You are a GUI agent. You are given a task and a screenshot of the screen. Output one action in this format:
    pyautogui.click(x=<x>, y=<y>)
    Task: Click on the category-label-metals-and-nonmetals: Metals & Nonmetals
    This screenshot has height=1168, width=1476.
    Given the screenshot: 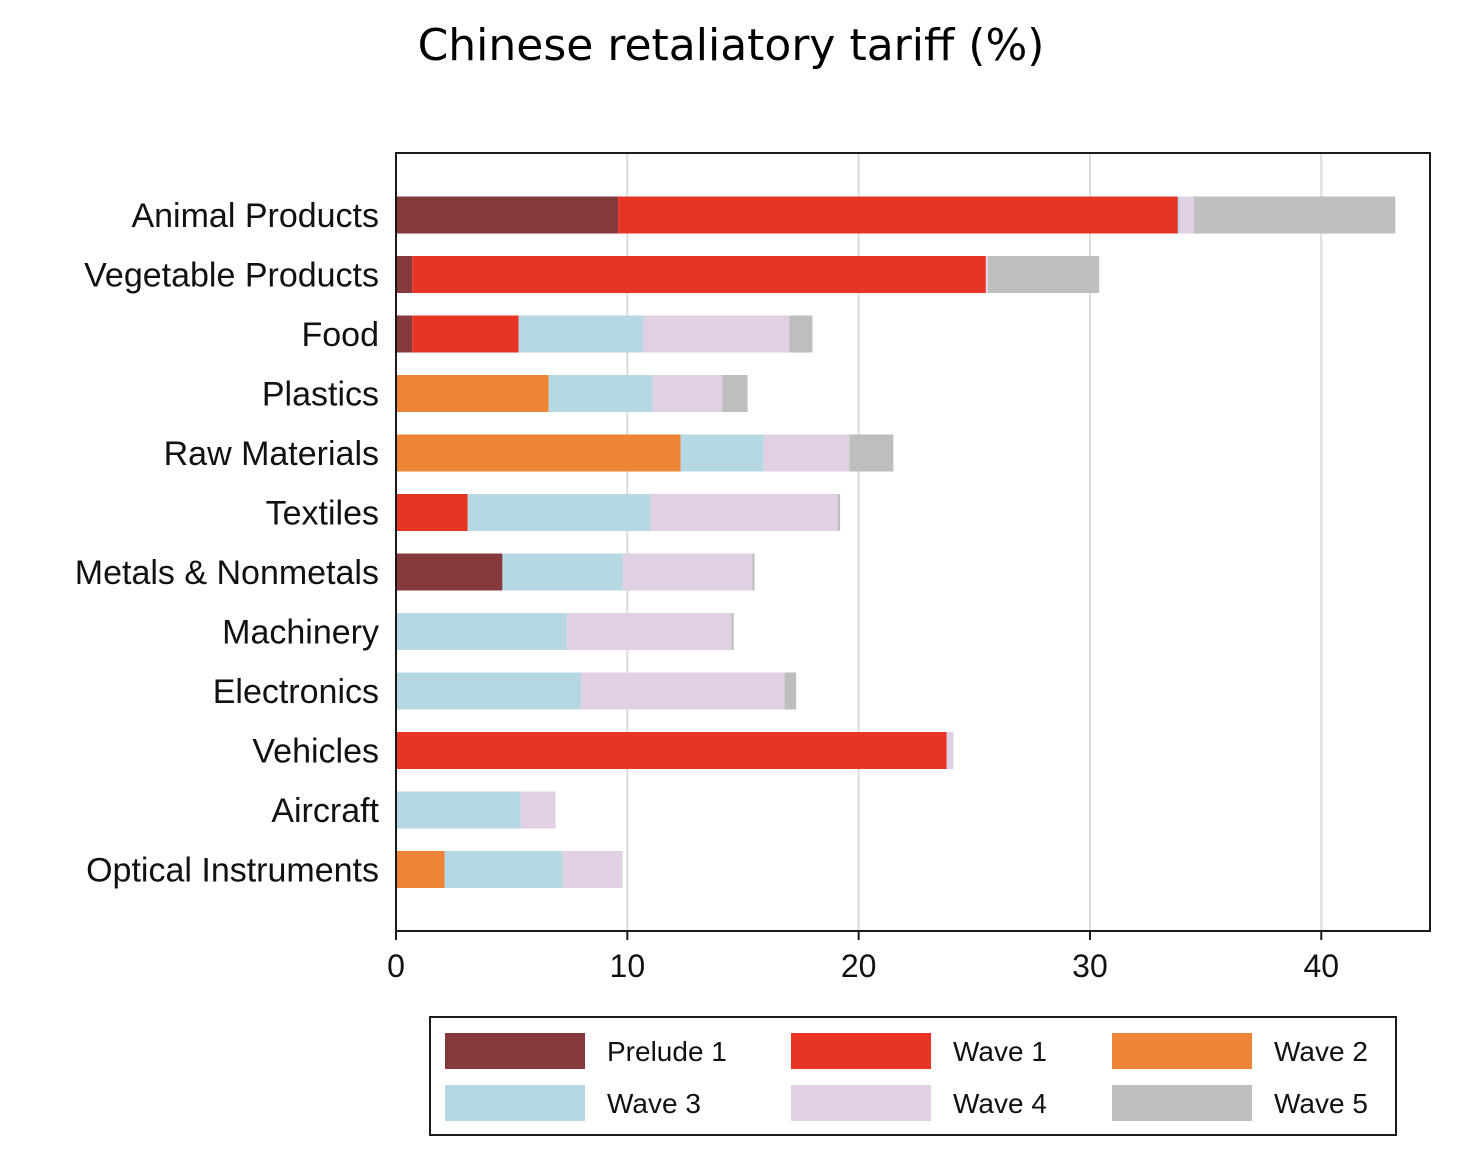 What is the action you would take?
    pyautogui.click(x=227, y=573)
    